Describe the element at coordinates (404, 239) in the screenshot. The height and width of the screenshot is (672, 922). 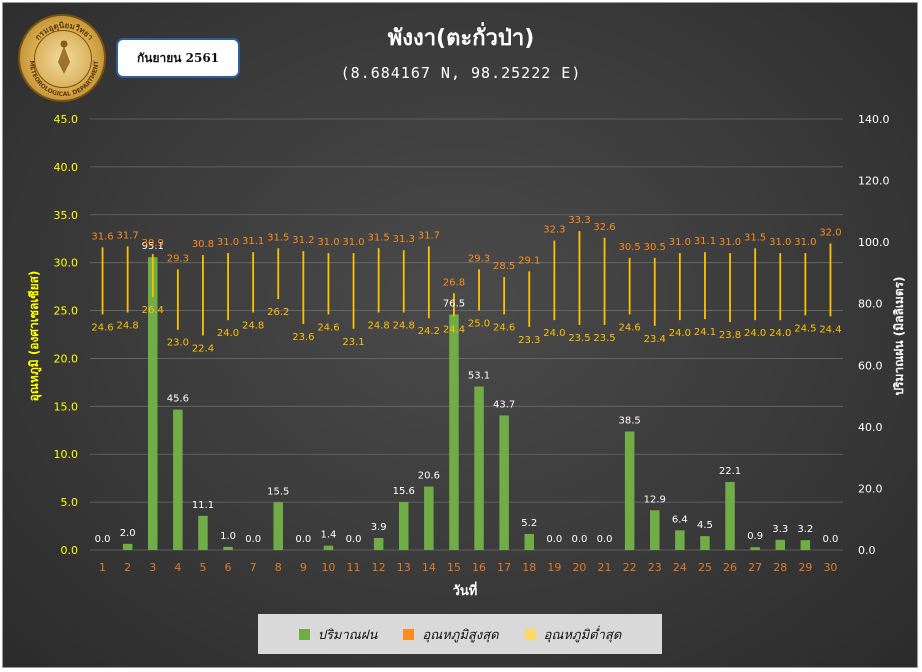
I see `tmax-data-label: 31.3` at that location.